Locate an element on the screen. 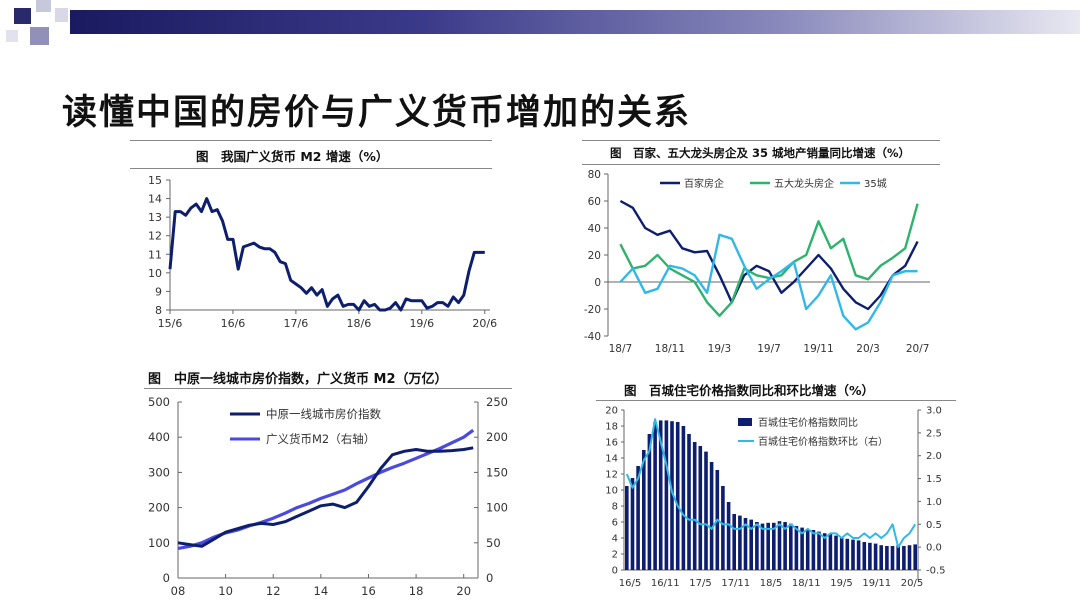  x-tick-label: 18/11 is located at coordinates (670, 349).